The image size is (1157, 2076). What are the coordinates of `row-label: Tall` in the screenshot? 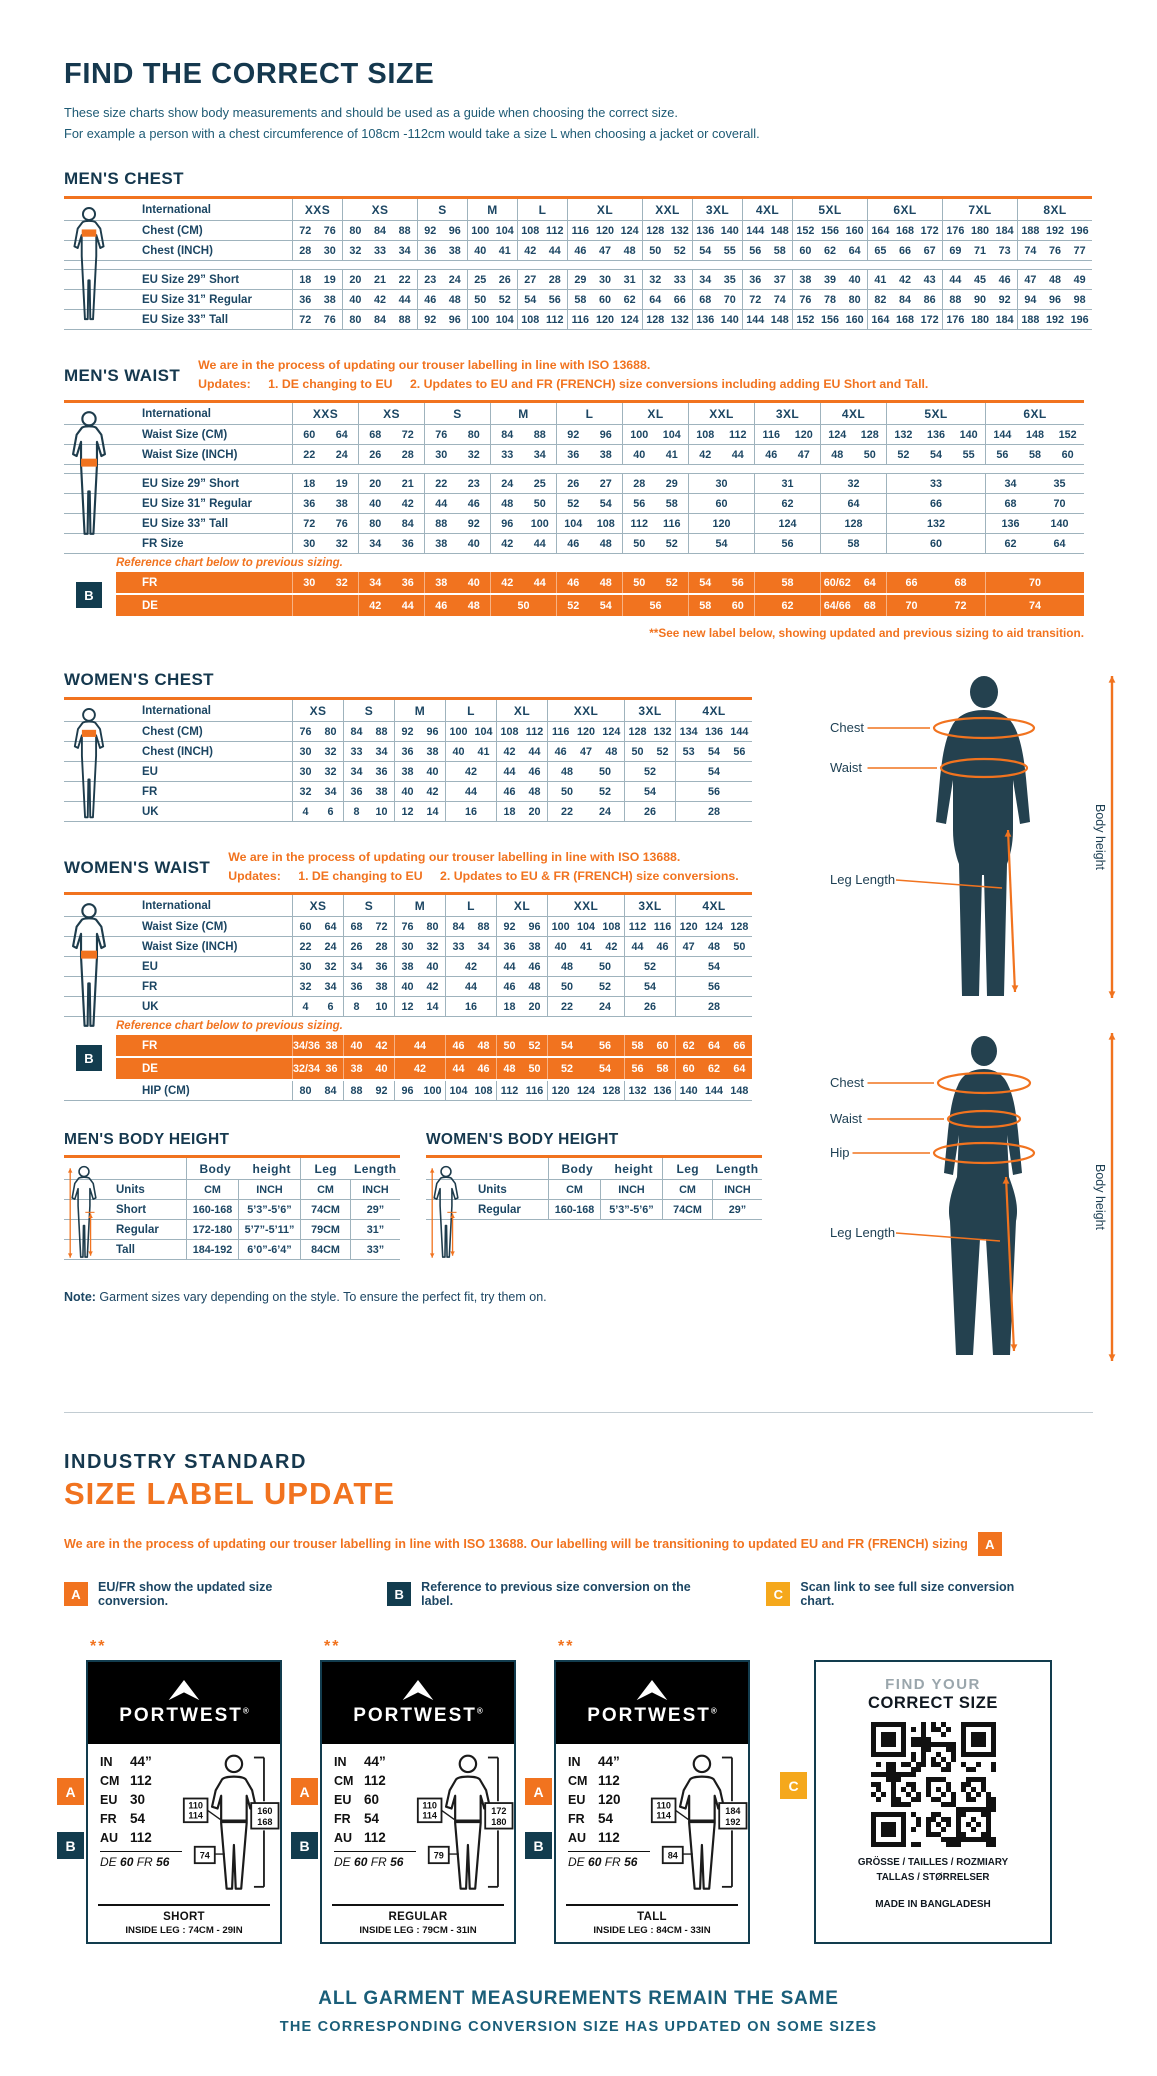 It's located at (125, 1249).